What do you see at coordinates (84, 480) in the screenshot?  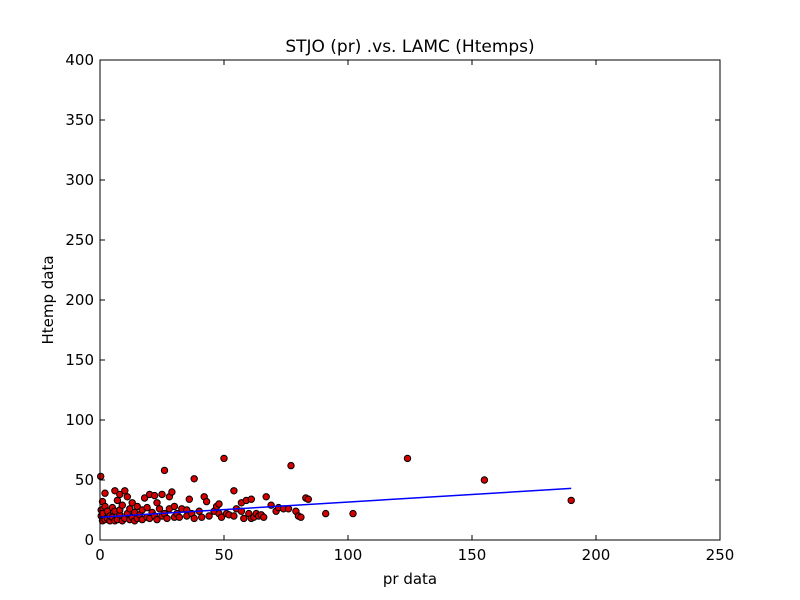 I see `y-tick-label: 50` at bounding box center [84, 480].